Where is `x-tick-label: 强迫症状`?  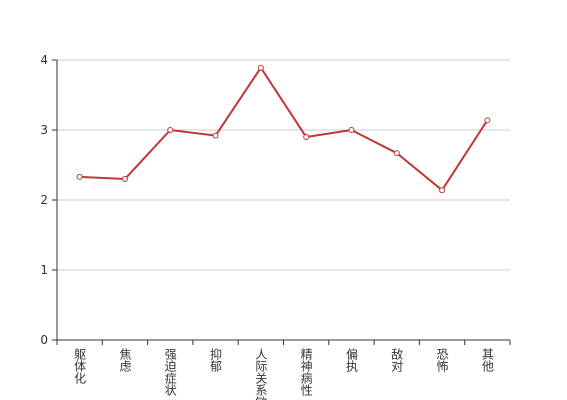
x-tick-label: 强迫症状 is located at coordinates (170, 372).